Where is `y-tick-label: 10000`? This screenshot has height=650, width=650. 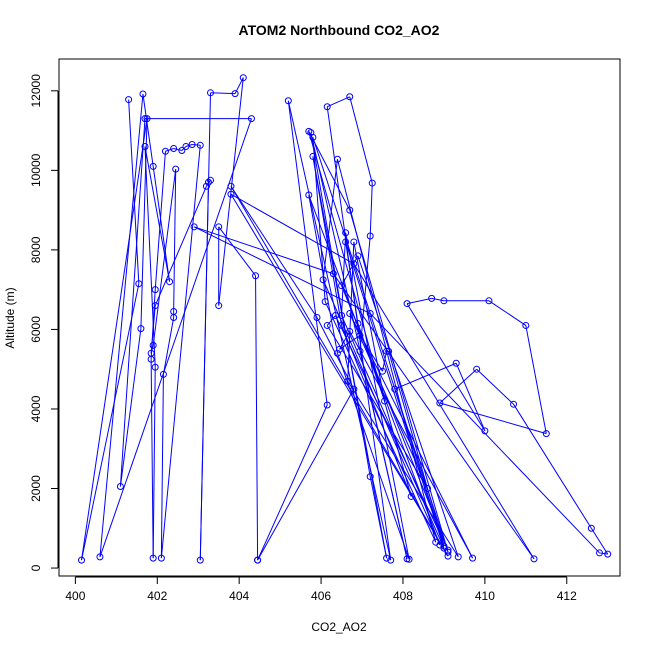 y-tick-label: 10000 is located at coordinates (36, 170).